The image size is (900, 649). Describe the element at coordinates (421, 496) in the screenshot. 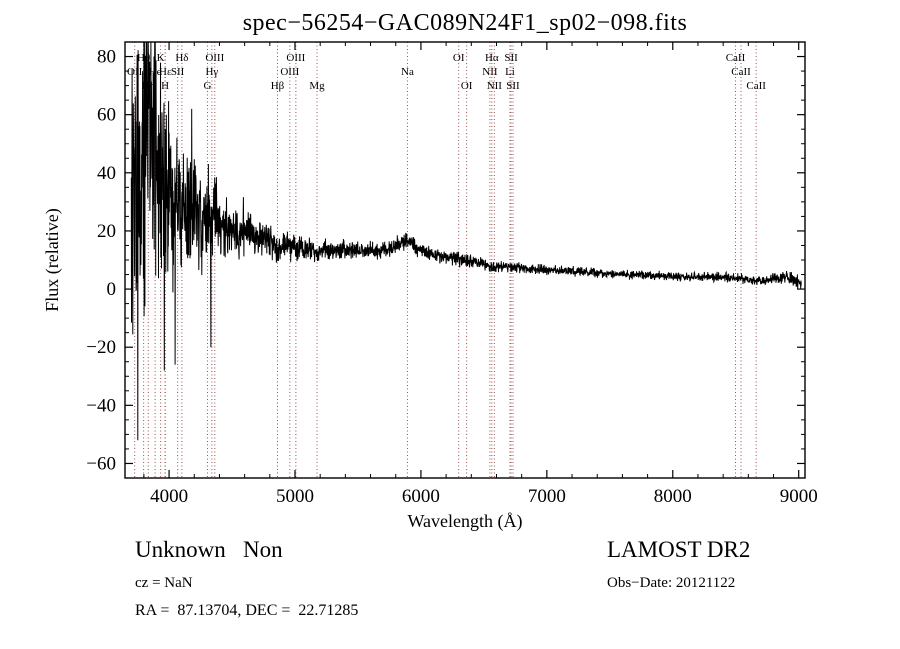

I see `x-tick-label: 6000` at that location.